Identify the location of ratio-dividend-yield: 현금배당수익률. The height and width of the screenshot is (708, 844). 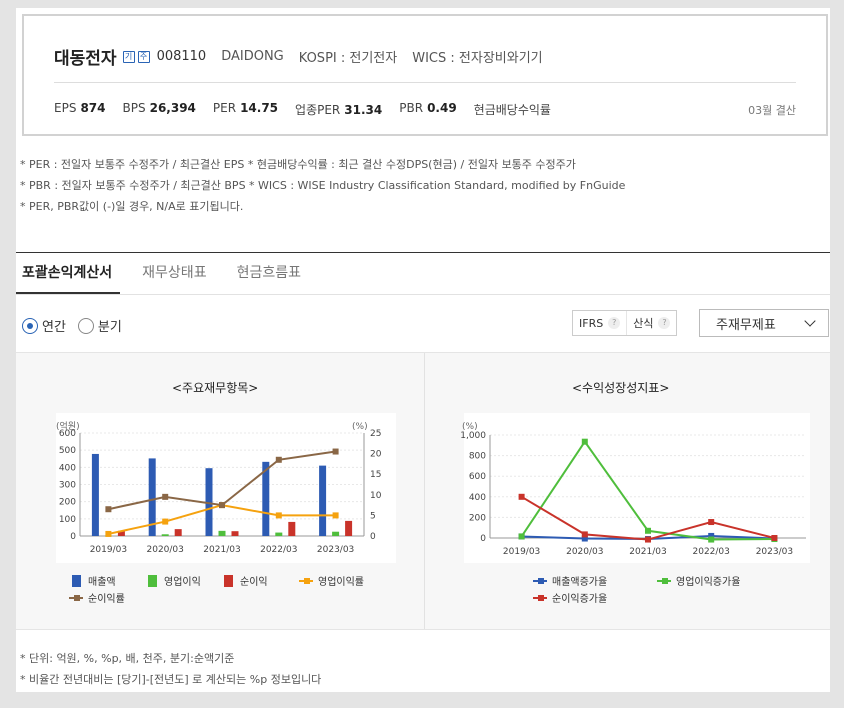
(514, 109).